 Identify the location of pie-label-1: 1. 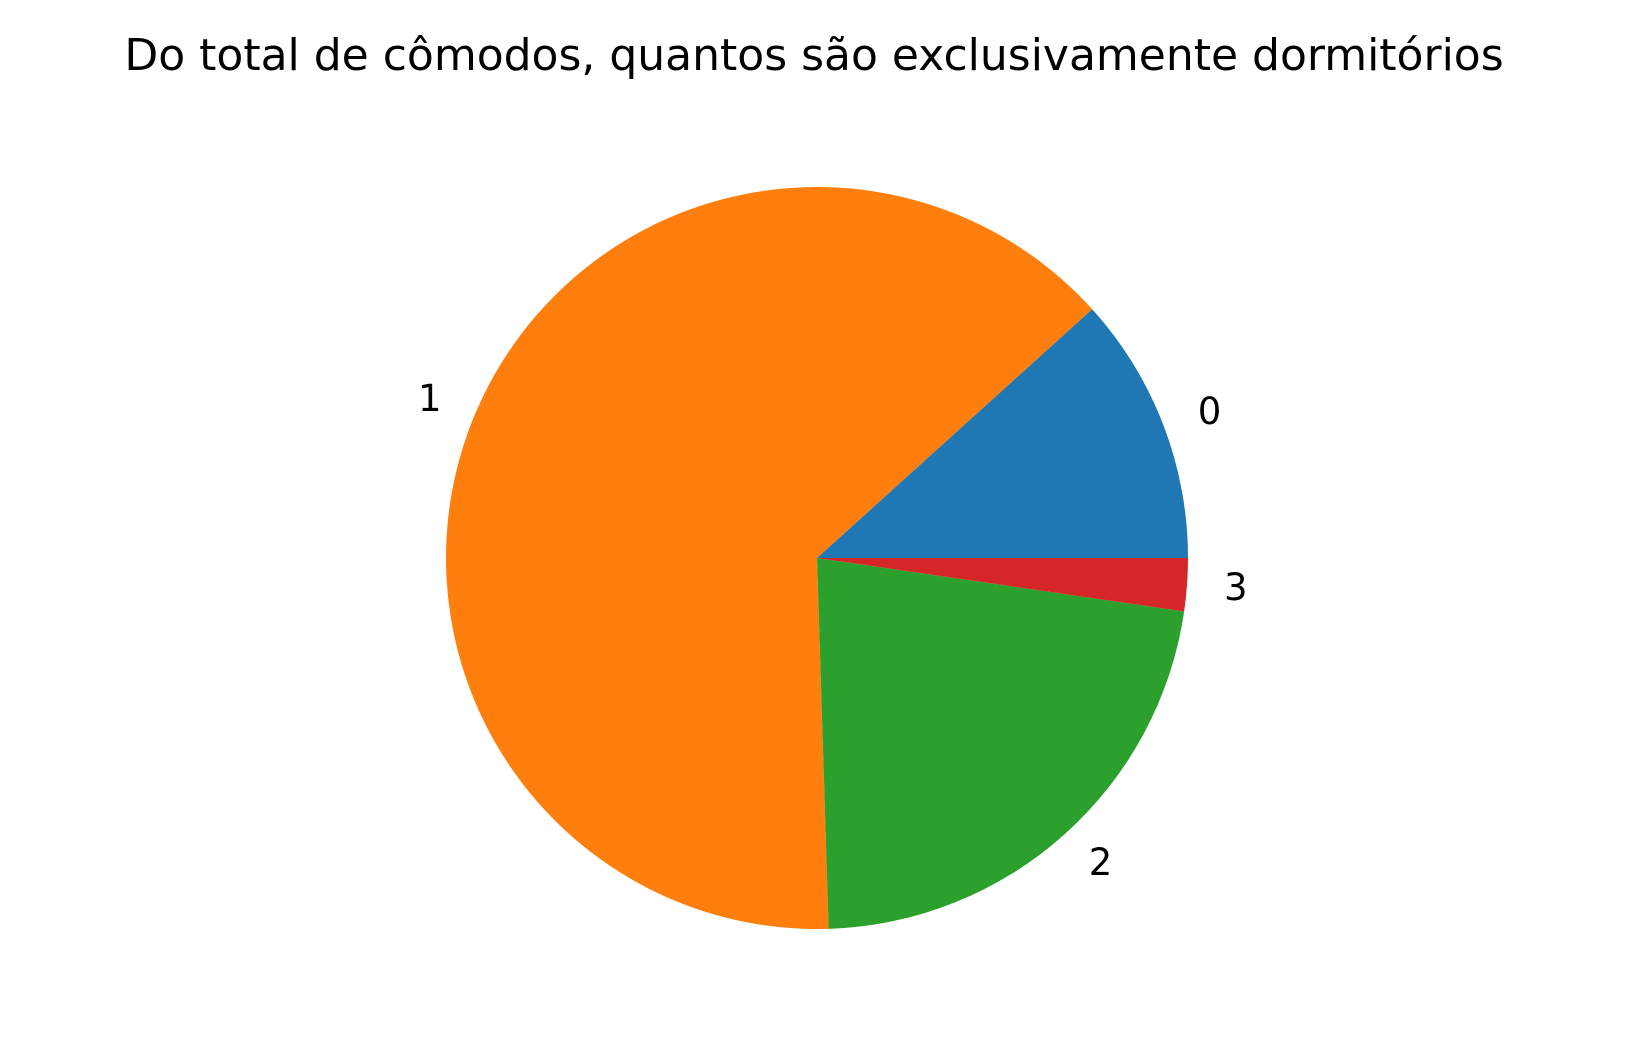
(430, 398).